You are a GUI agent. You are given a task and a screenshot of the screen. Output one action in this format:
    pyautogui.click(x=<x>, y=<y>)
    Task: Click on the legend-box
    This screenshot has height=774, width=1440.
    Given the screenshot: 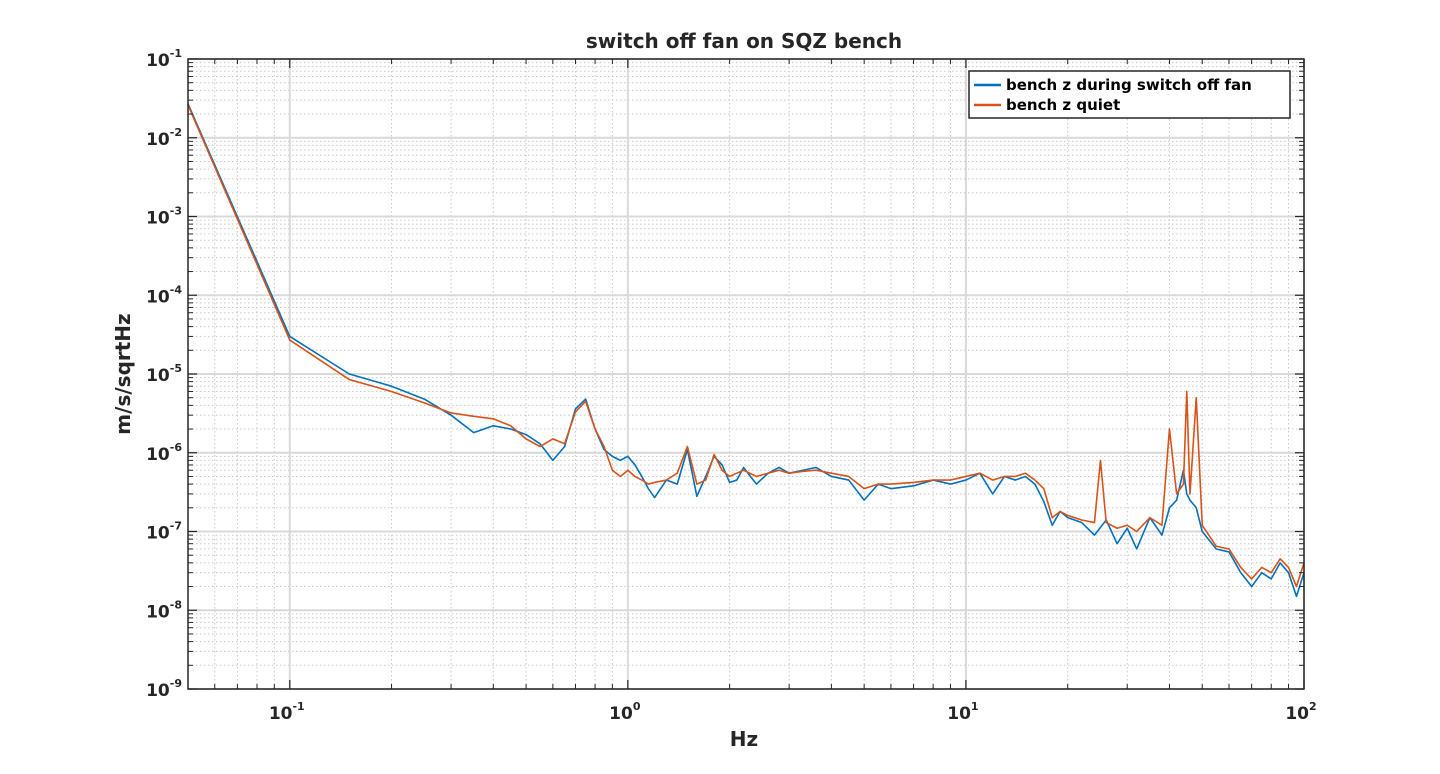 What is the action you would take?
    pyautogui.click(x=1129, y=94)
    